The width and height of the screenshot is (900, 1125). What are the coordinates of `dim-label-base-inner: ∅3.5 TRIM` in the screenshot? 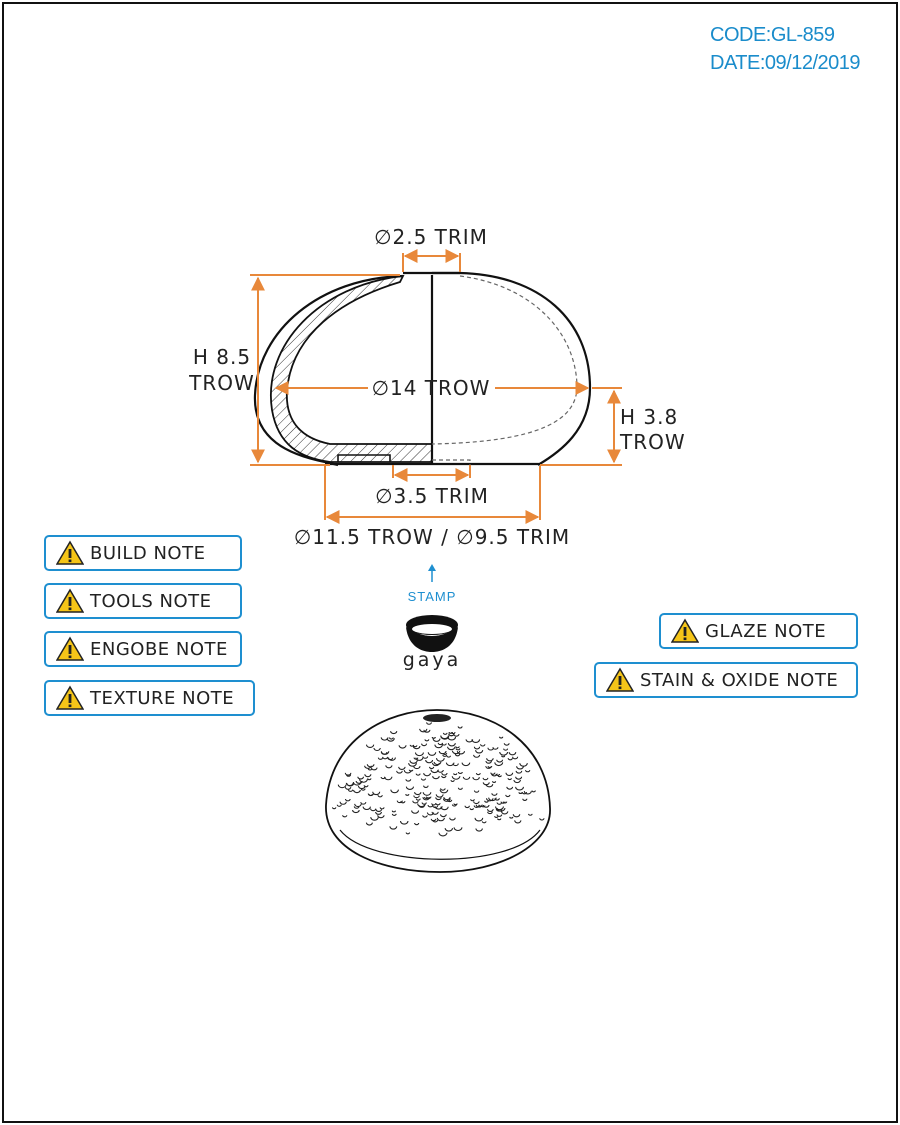 It's located at (432, 496).